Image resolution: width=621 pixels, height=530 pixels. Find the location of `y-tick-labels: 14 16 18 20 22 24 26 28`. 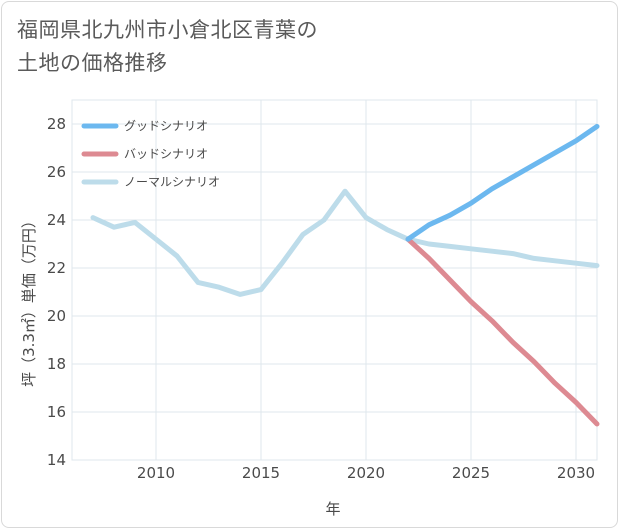

y-tick-labels: 14 16 18 20 22 24 26 28 is located at coordinates (56, 292).